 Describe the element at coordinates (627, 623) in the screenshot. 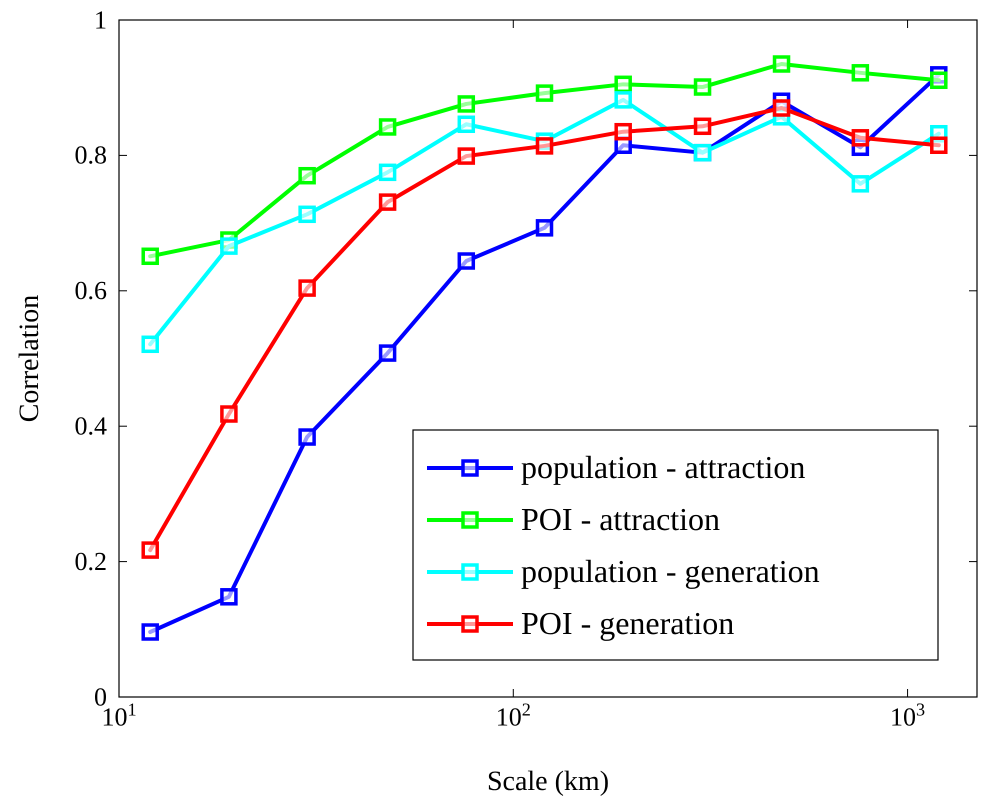

I see `legend-label: POI - generation` at that location.